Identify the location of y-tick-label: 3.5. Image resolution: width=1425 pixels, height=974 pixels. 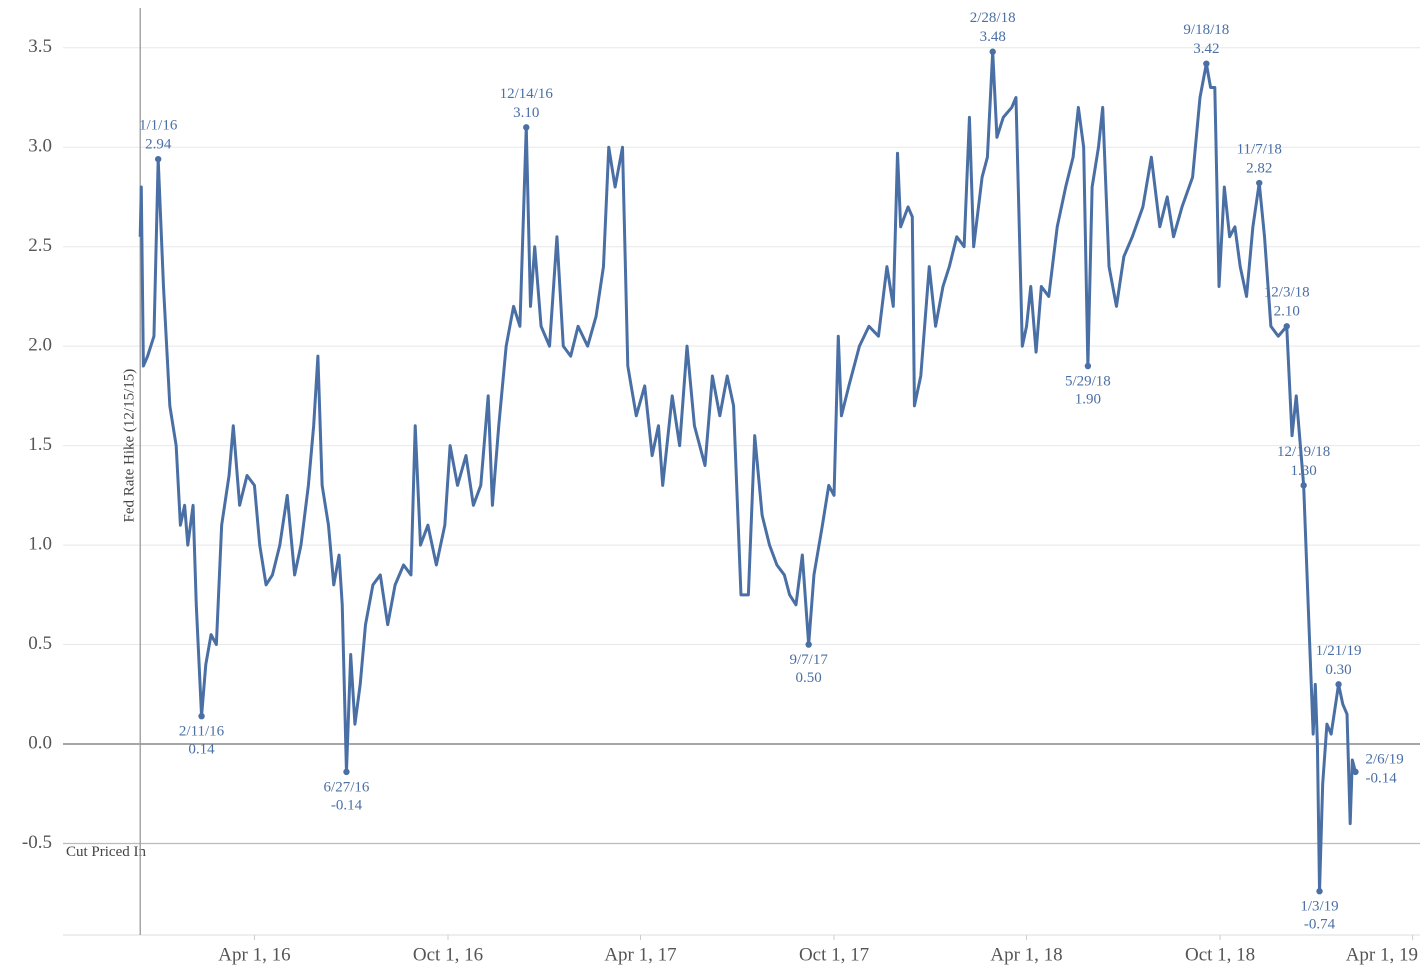
(40, 46).